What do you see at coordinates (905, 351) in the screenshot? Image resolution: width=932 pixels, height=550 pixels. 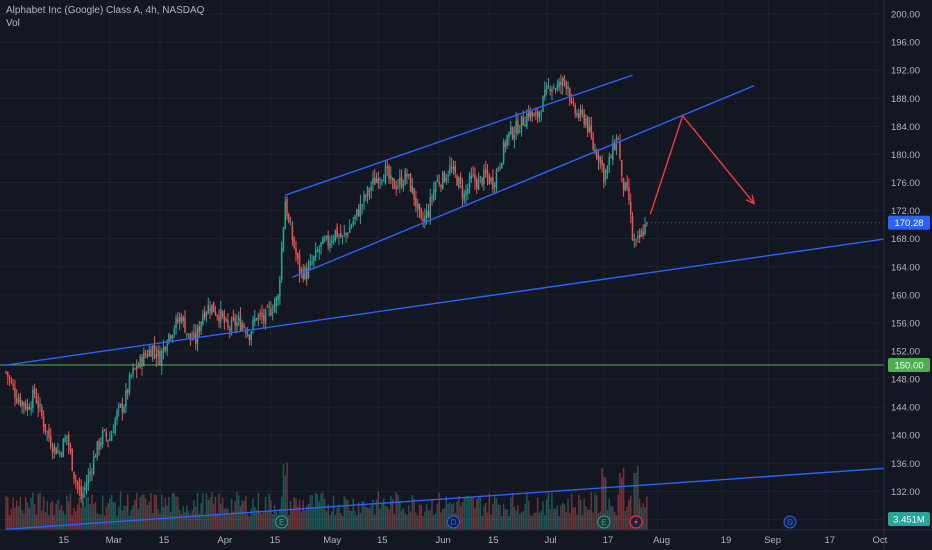 I see `price-tick-label: 152.00` at bounding box center [905, 351].